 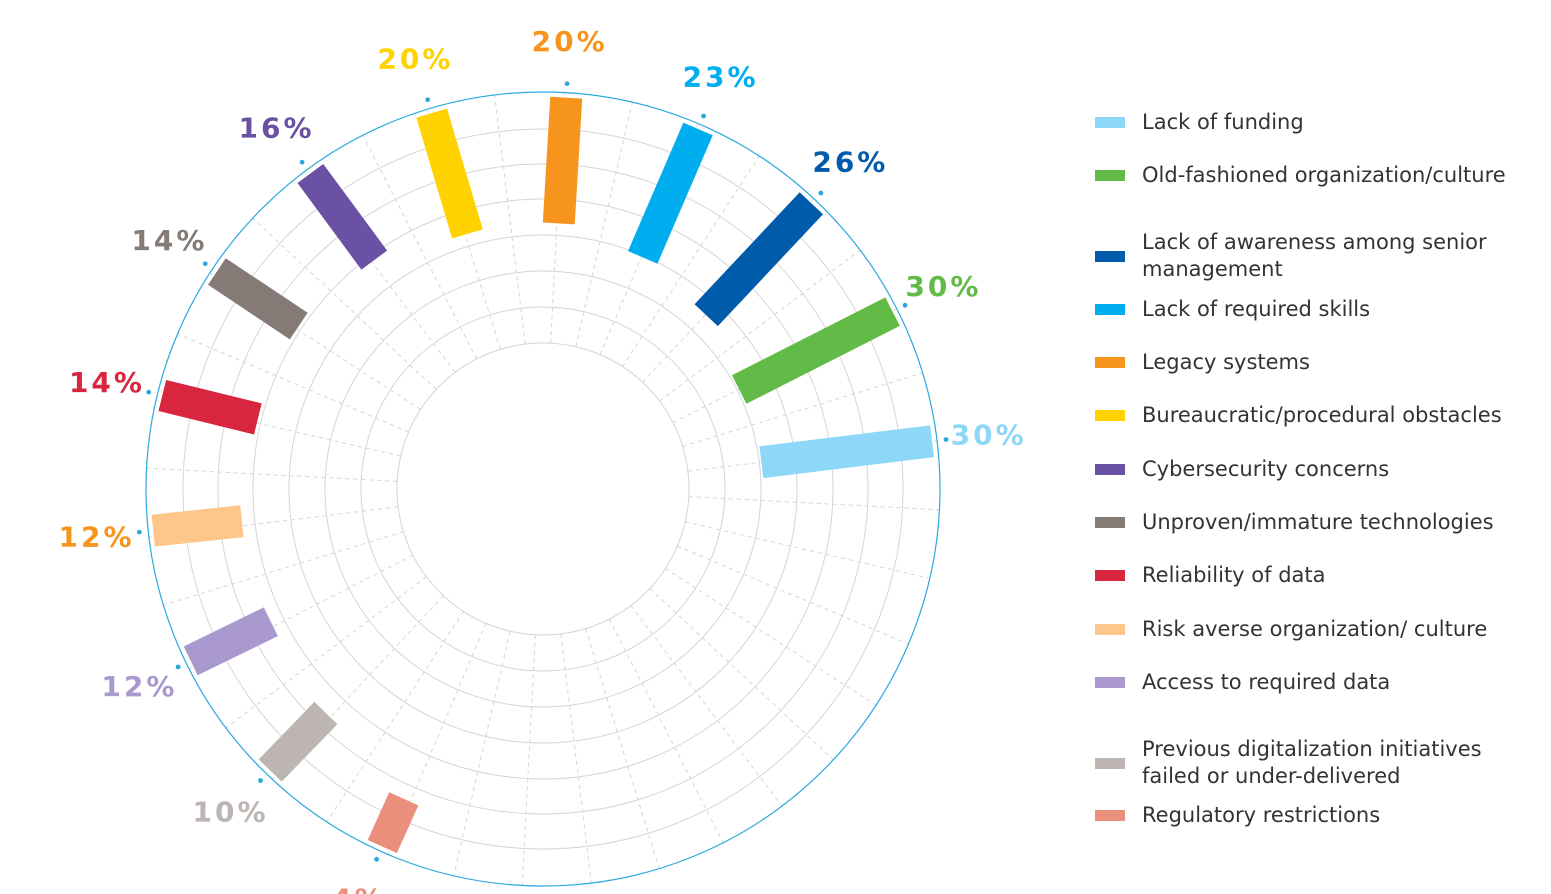 I want to click on value-label: 10%, so click(x=231, y=811).